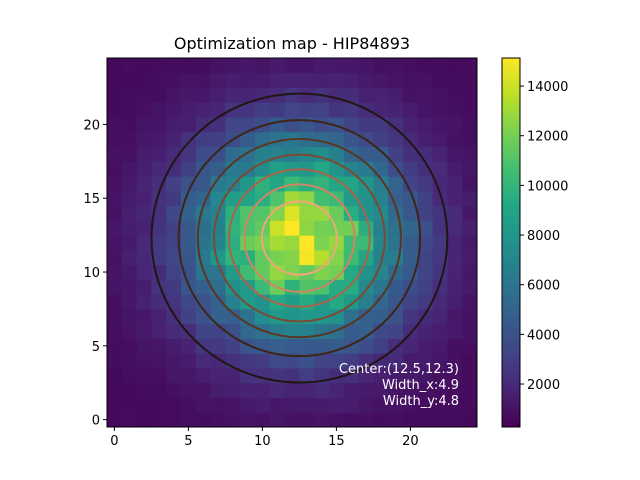  What do you see at coordinates (292, 43) in the screenshot?
I see `chart-title: Optimization map - HIP84893` at bounding box center [292, 43].